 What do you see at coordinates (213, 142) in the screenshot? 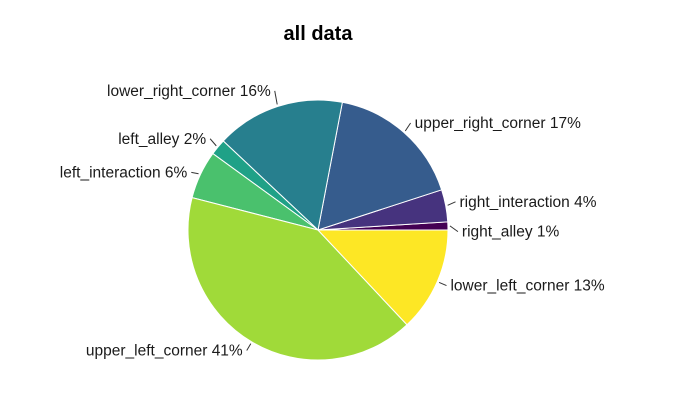
I see `leader-line-left-alley` at bounding box center [213, 142].